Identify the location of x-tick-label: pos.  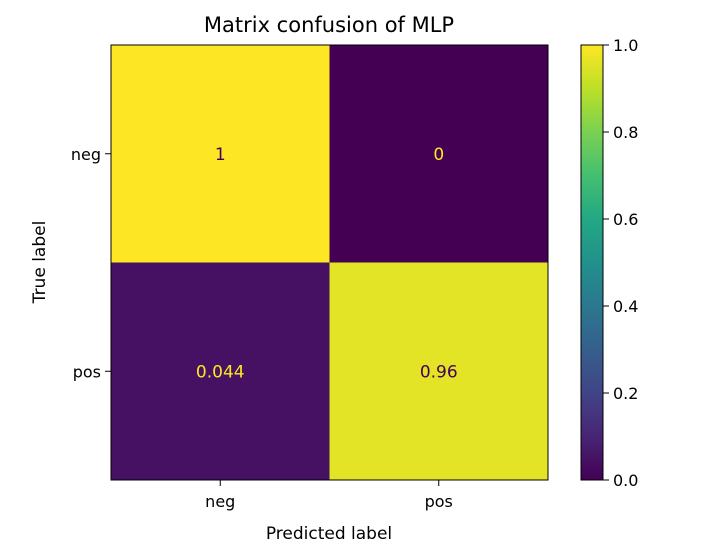
(439, 501).